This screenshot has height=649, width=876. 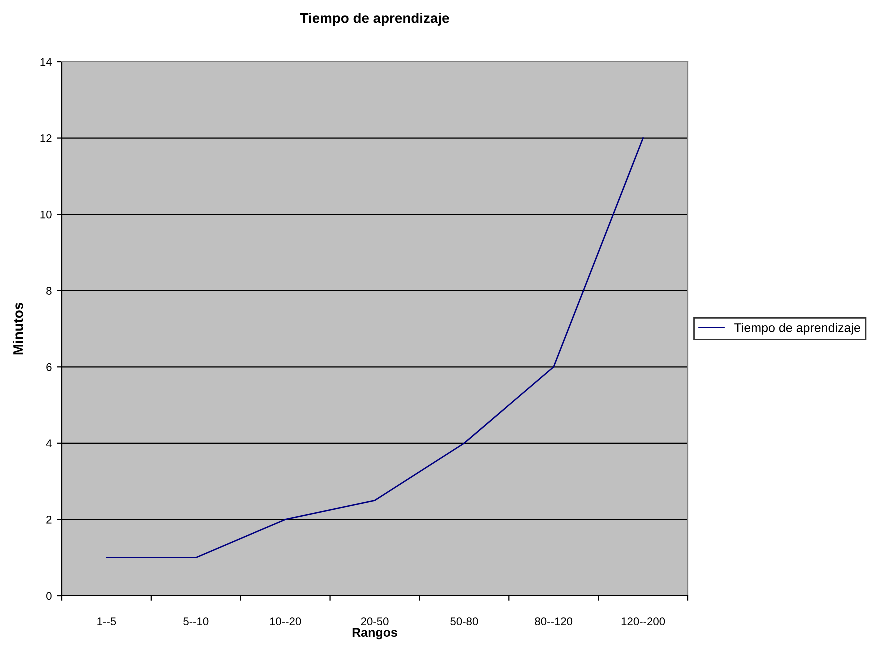 What do you see at coordinates (286, 622) in the screenshot?
I see `x-tick-label: 10--20` at bounding box center [286, 622].